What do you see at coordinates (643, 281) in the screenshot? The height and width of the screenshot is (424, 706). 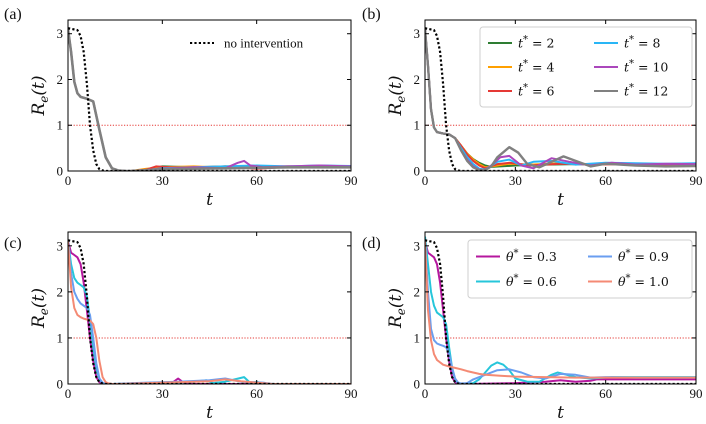 I see `legend-label: θ* = 1.0` at bounding box center [643, 281].